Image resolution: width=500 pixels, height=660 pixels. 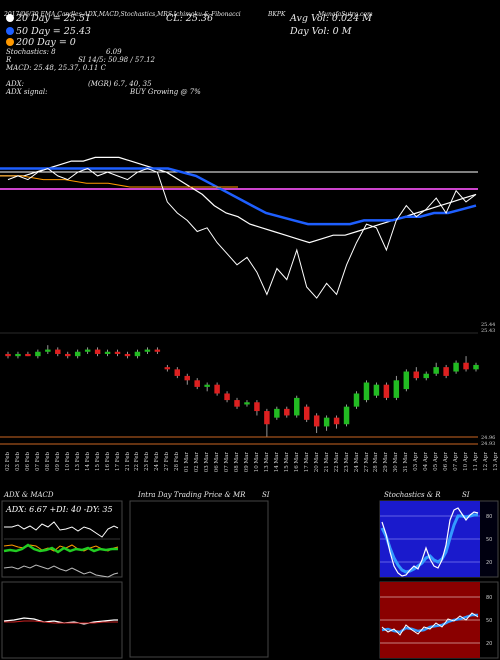 What do you see at coordinates (10, 42) in the screenshot?
I see `legend-ema200-dot` at bounding box center [10, 42].